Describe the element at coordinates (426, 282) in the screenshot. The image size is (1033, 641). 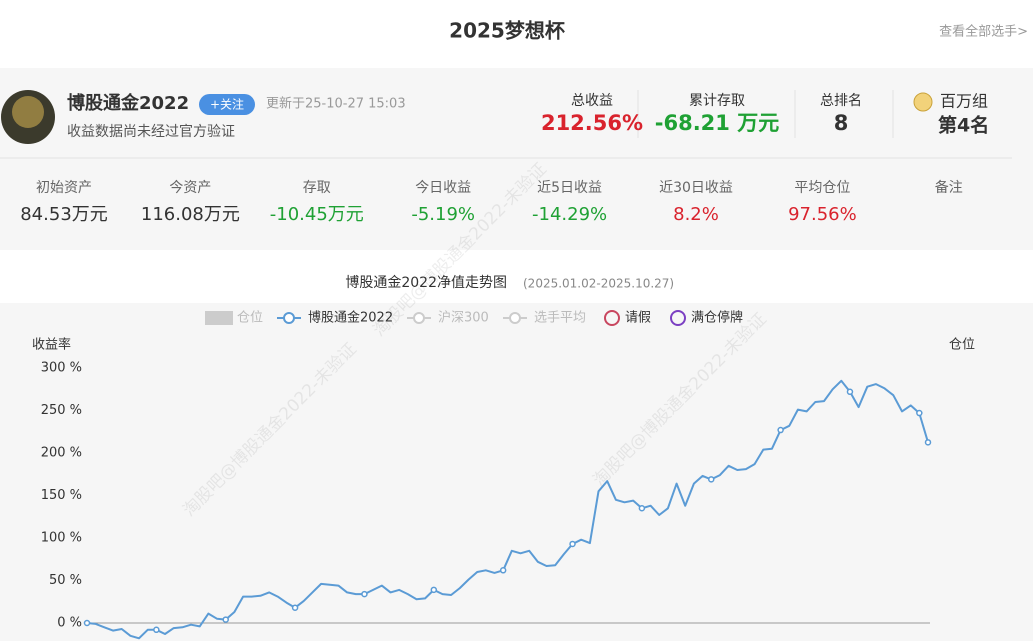
I see `chart-title: 博股通金2022净值走势图` at that location.